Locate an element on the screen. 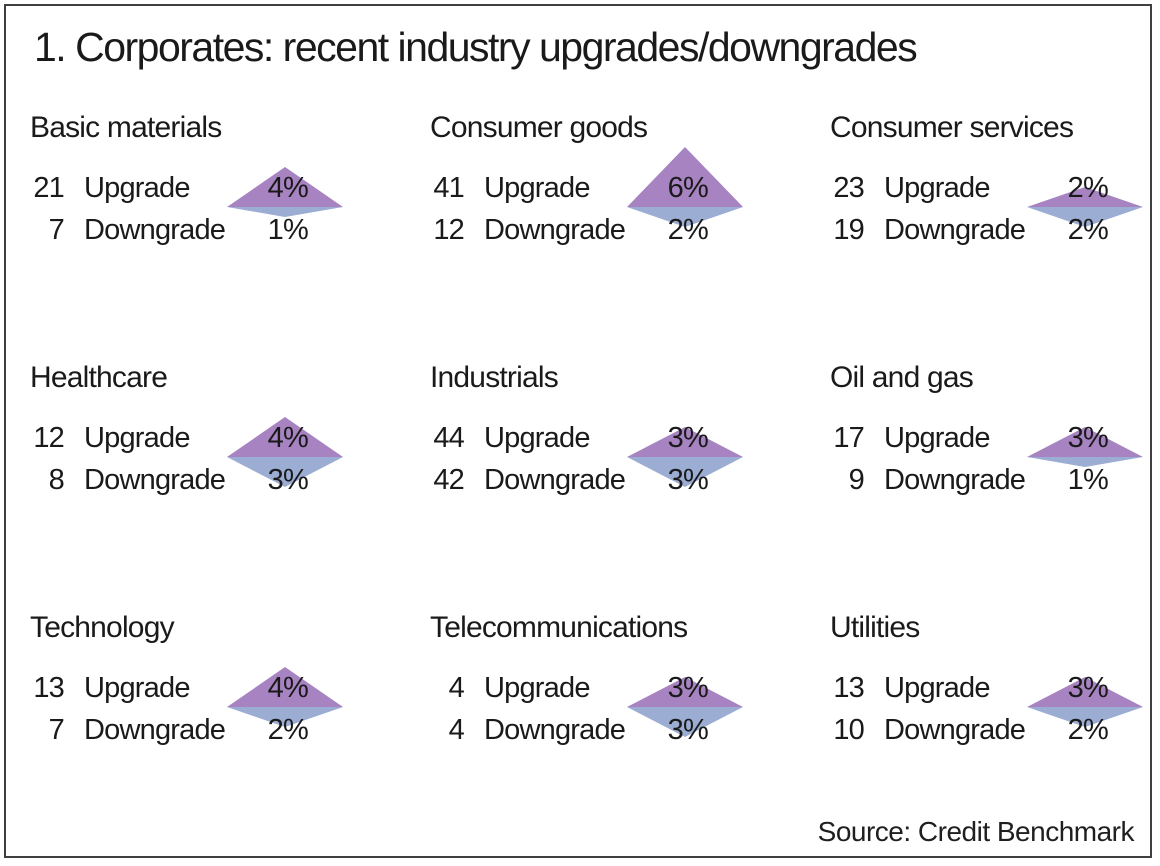 This screenshot has width=1160, height=866. industry-title: Oil and gas is located at coordinates (902, 377).